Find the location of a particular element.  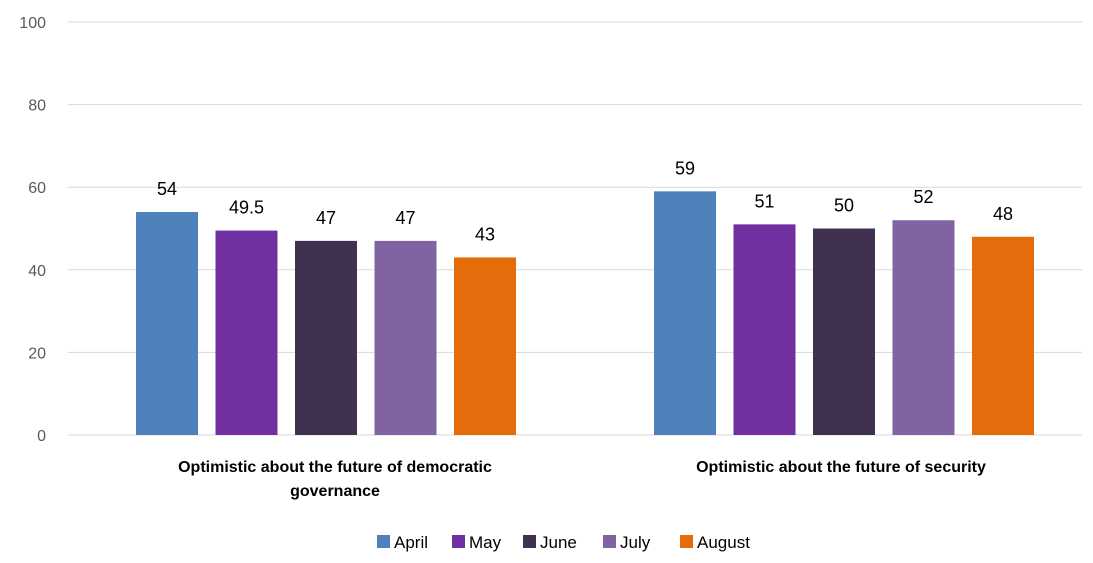

legend-item-june: June is located at coordinates (550, 542).